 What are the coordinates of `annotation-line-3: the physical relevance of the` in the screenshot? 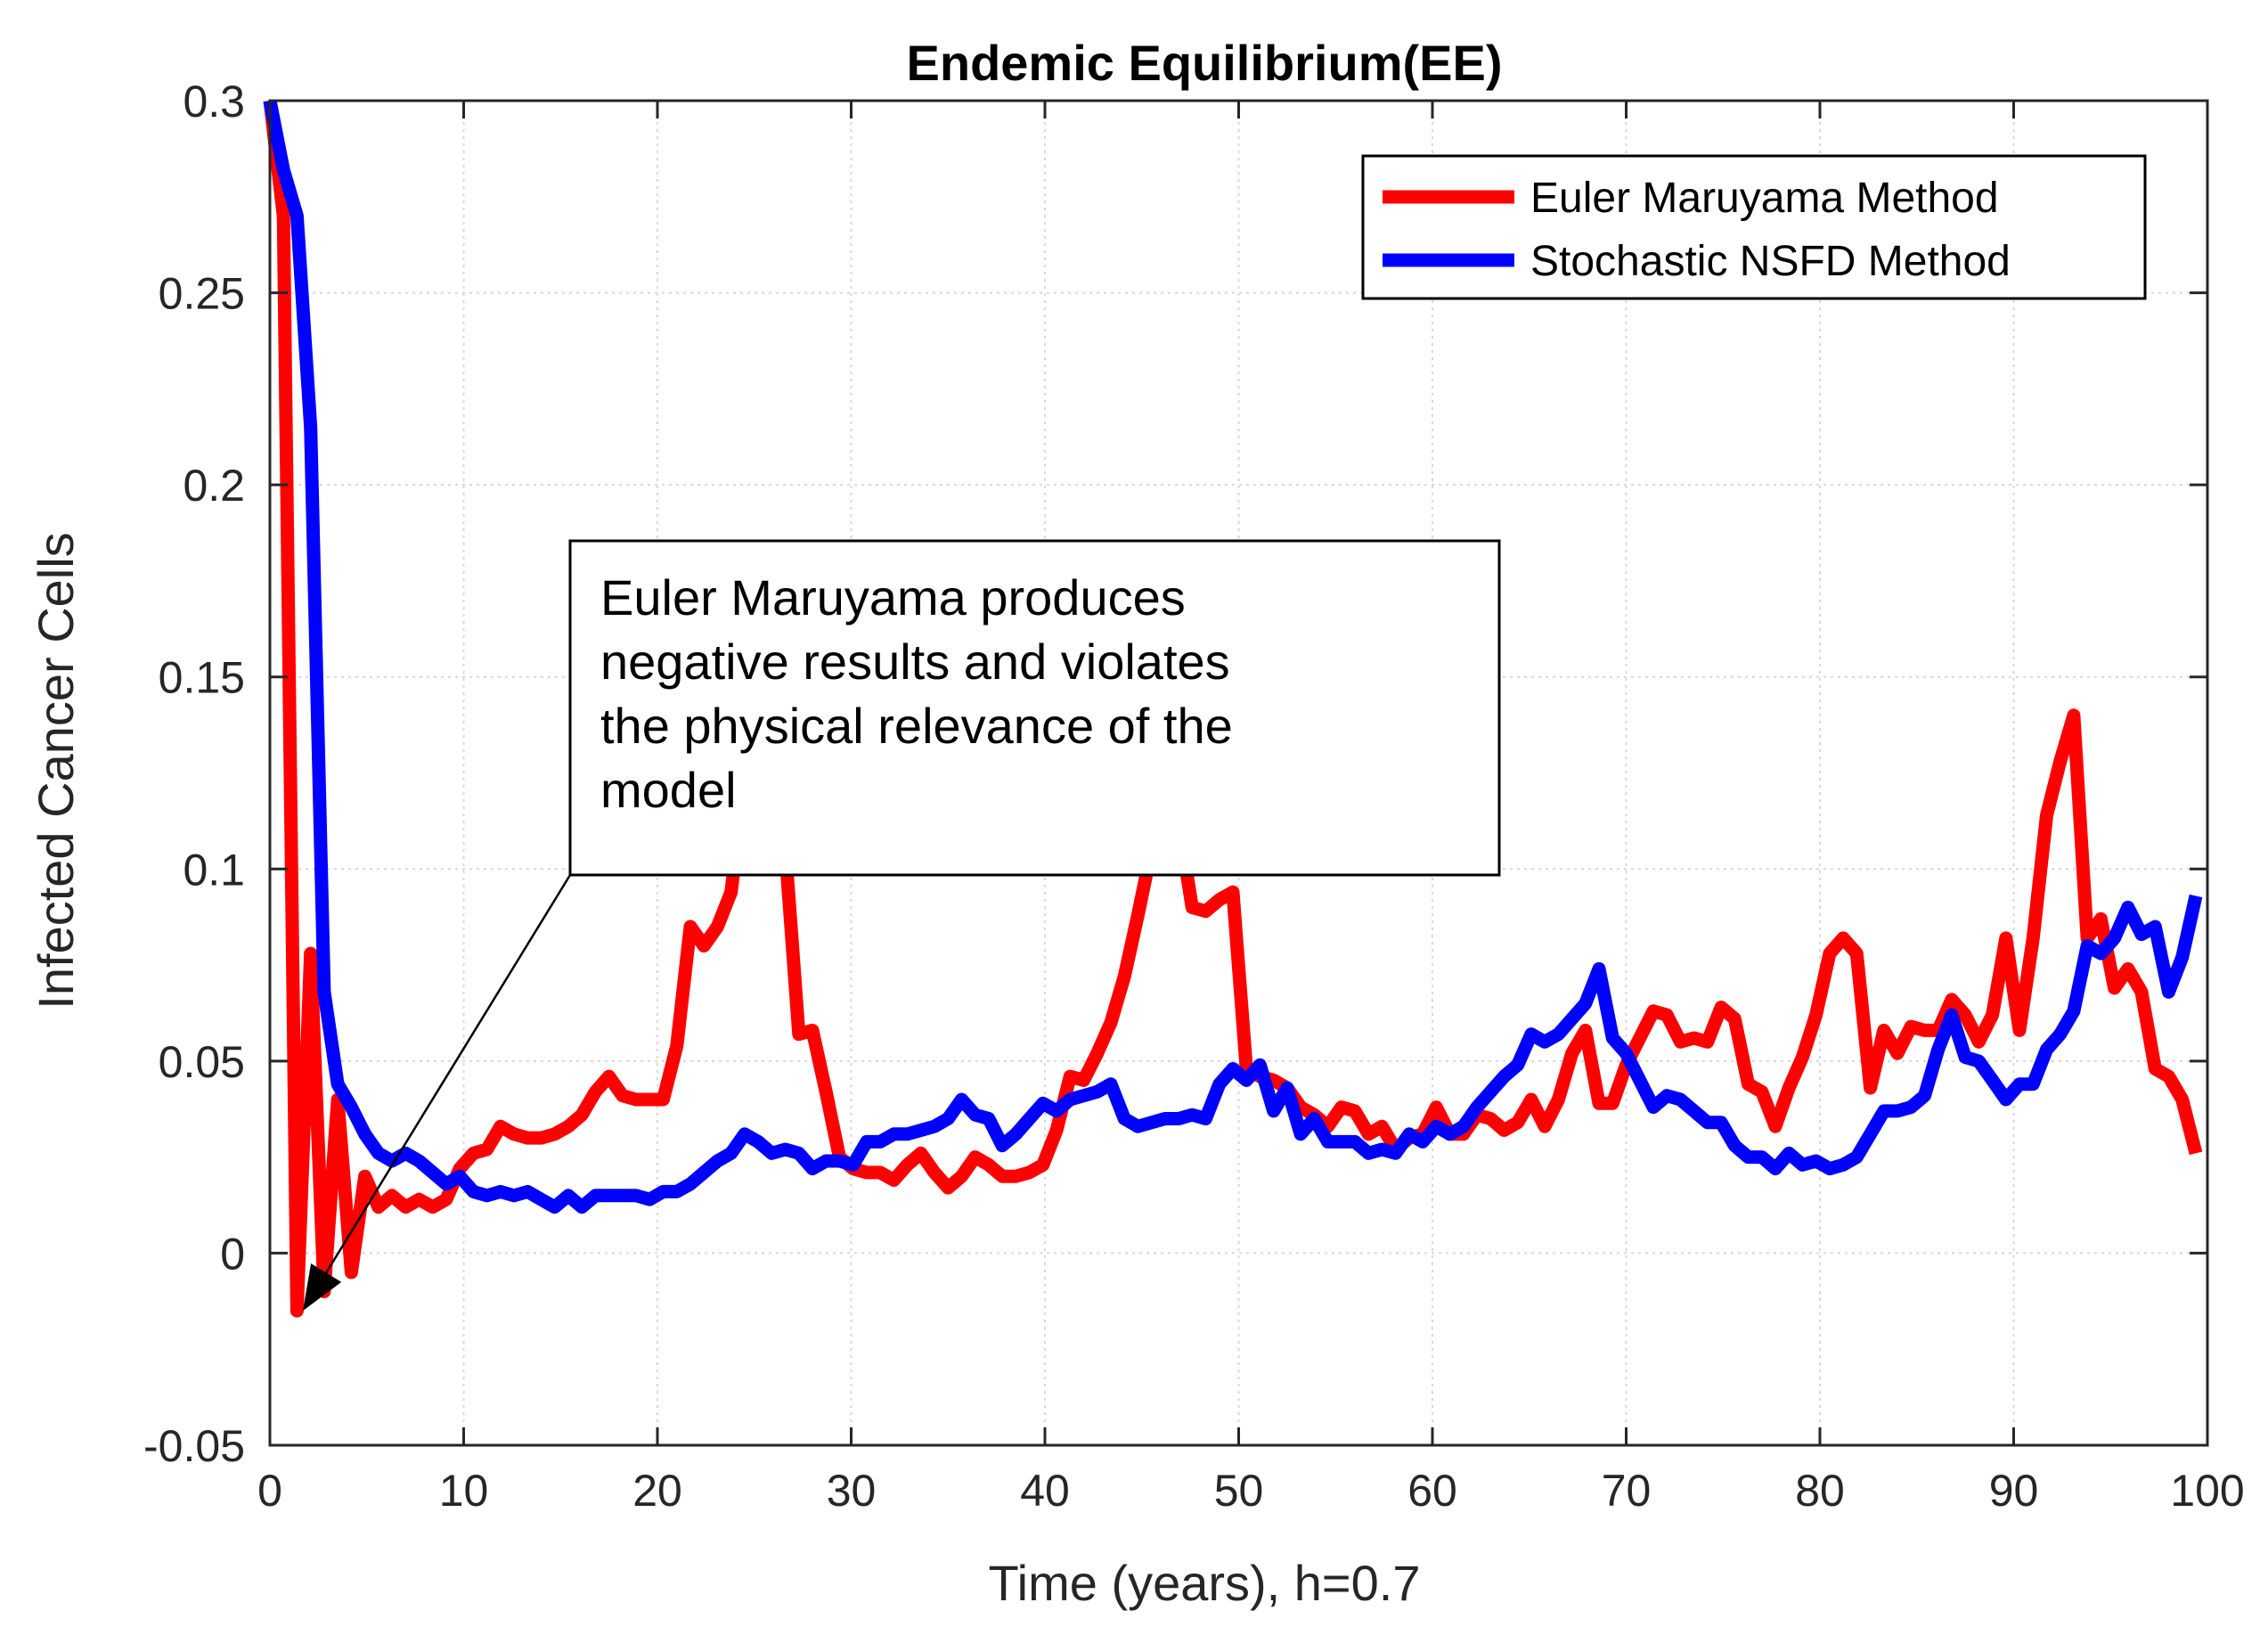 It's located at (916, 726).